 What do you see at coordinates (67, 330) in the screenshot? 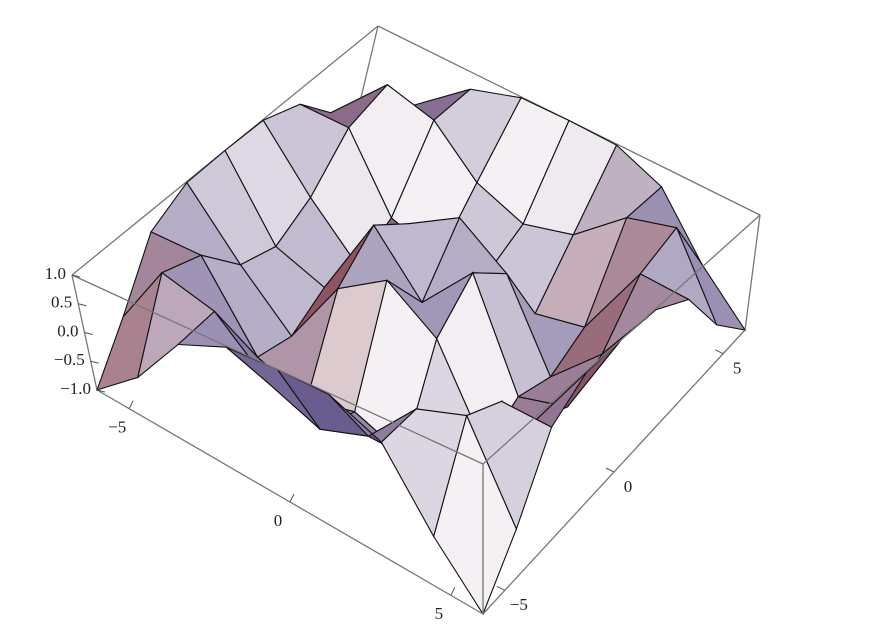
I see `z-tick-label: 0.0` at bounding box center [67, 330].